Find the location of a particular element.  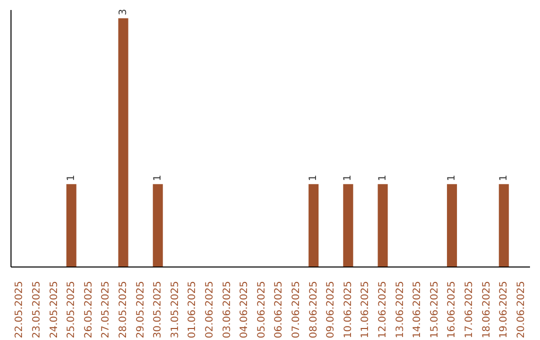

x-tick-label: 07.06.2025 is located at coordinates (296, 309).